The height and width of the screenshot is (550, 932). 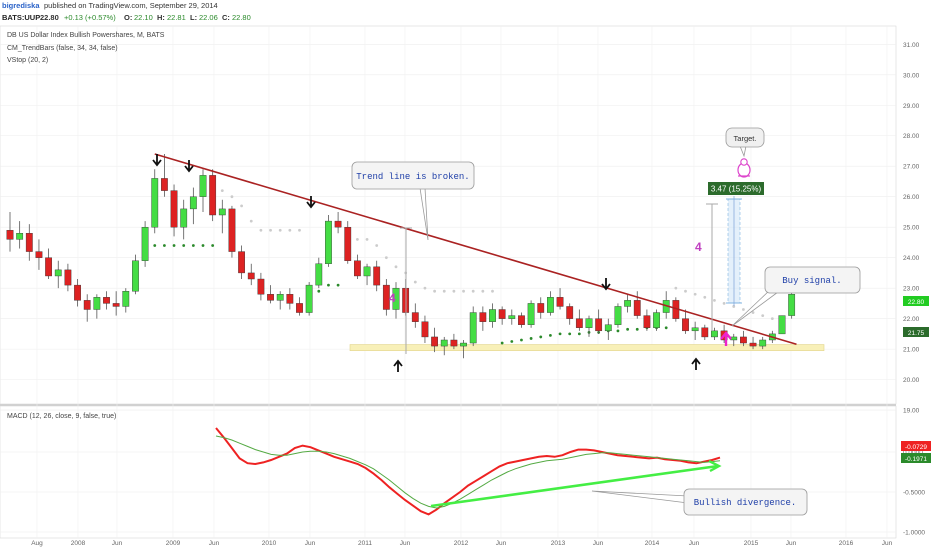 What do you see at coordinates (226, 17) in the screenshot?
I see `close-label: C:` at bounding box center [226, 17].